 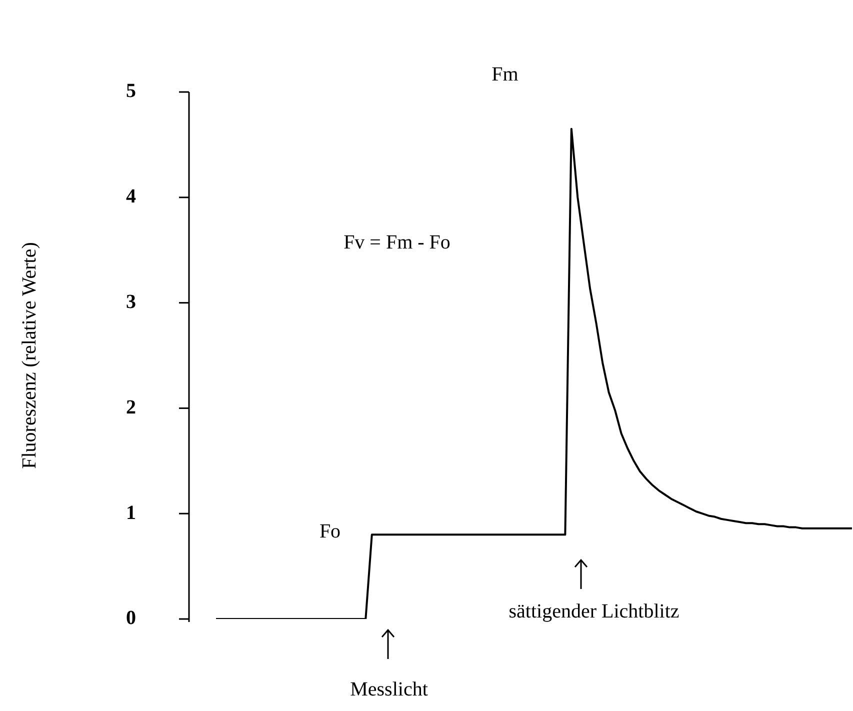 What do you see at coordinates (131, 513) in the screenshot?
I see `y-tick-label: 1` at bounding box center [131, 513].